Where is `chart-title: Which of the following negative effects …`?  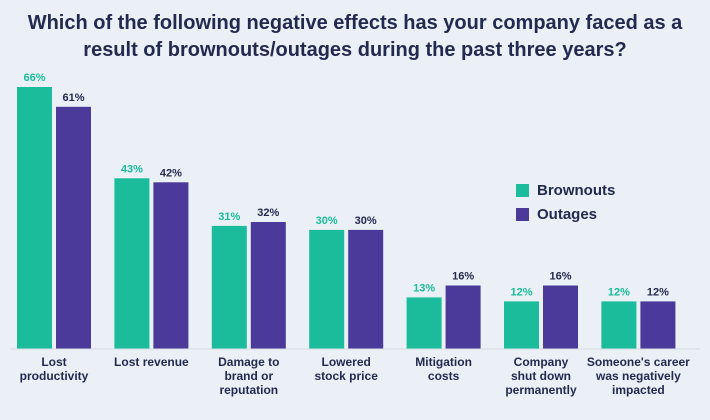
chart-title: Which of the following negative effects … is located at coordinates (355, 37).